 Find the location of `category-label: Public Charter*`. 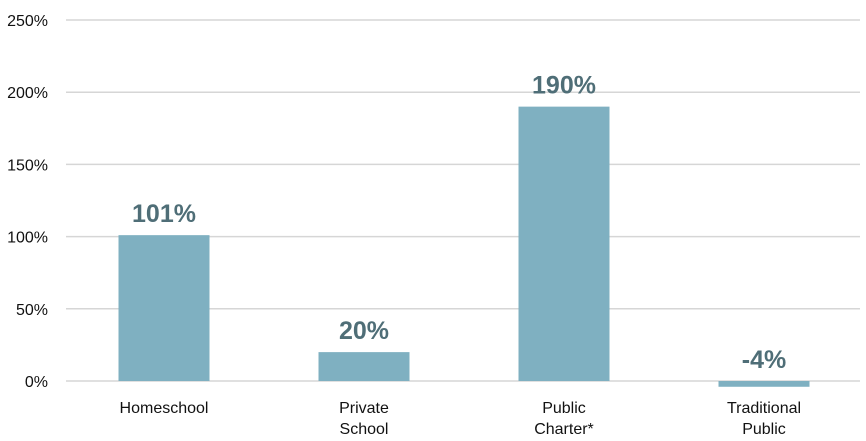

category-label: Public Charter* is located at coordinates (564, 419).